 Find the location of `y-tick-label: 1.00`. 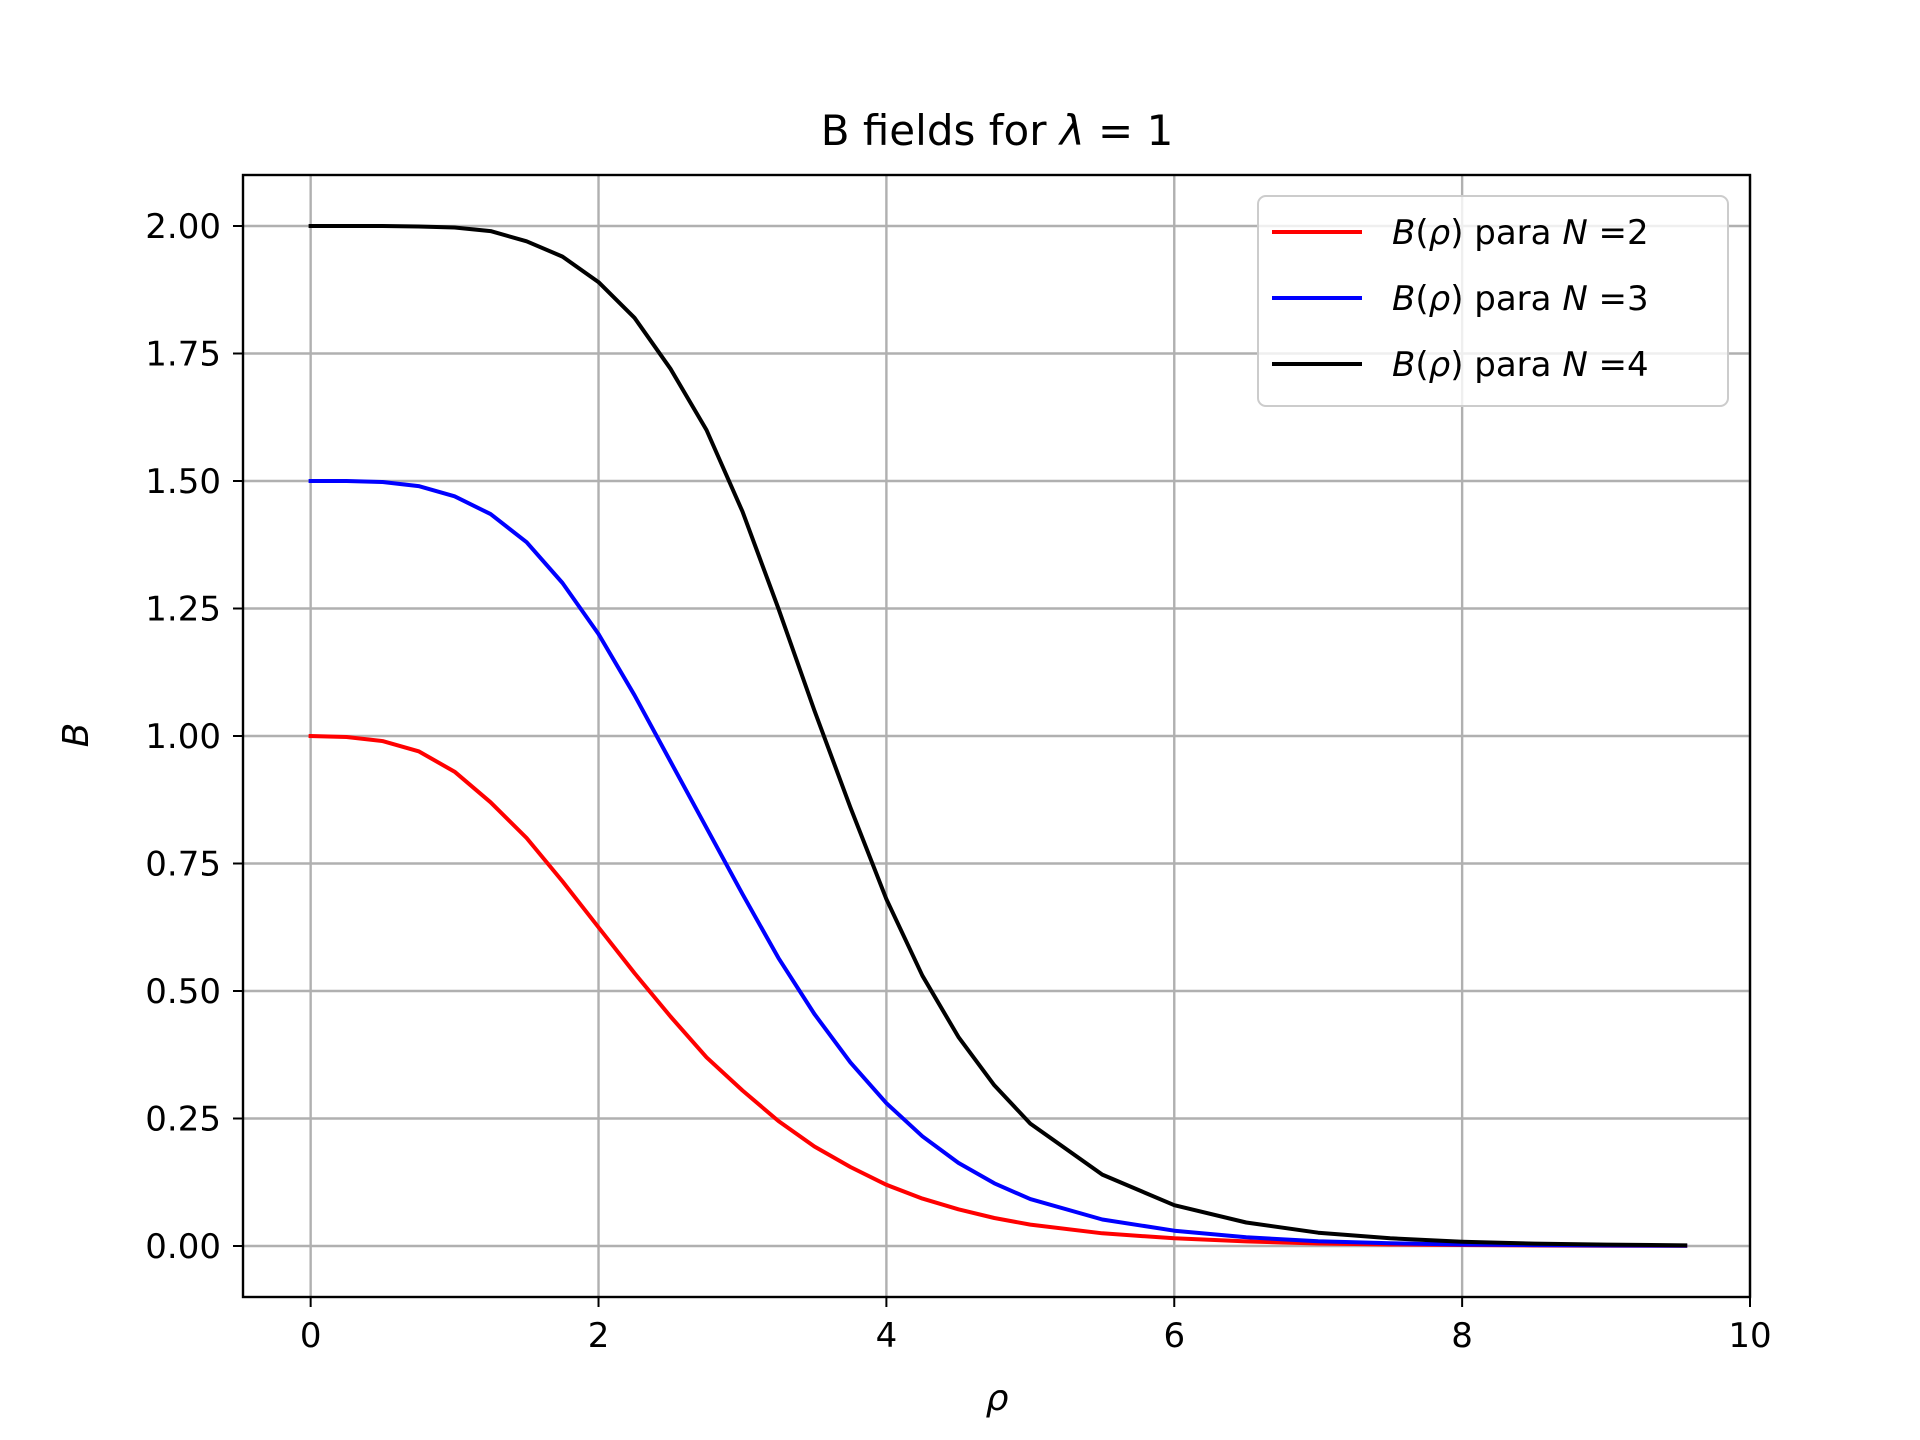

y-tick-label: 1.00 is located at coordinates (183, 737).